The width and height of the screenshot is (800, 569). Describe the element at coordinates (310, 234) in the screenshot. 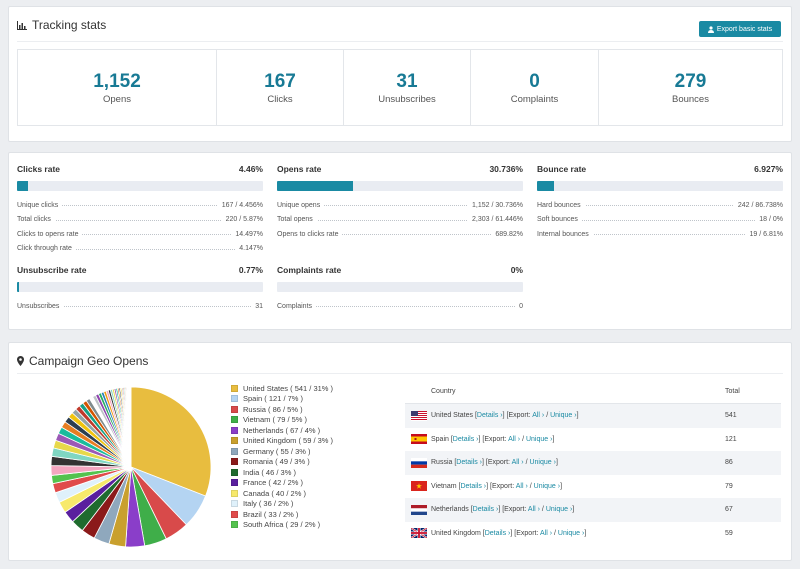

I see `rate-row-label: Opens to clicks rate` at that location.